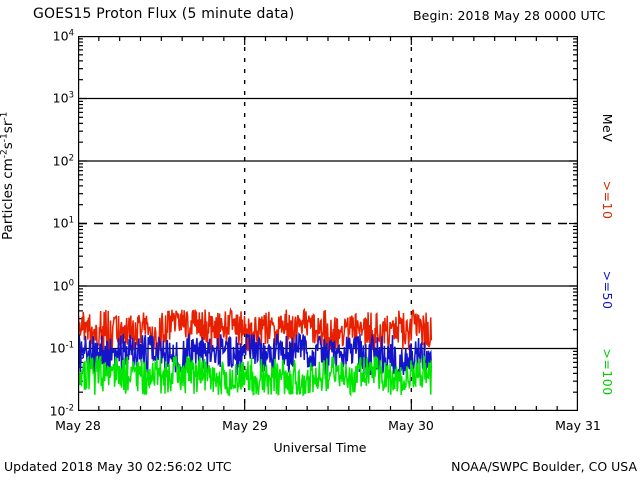 This screenshot has width=640, height=480. What do you see at coordinates (607, 200) in the screenshot?
I see `legend-p10-label: >=10` at bounding box center [607, 200].